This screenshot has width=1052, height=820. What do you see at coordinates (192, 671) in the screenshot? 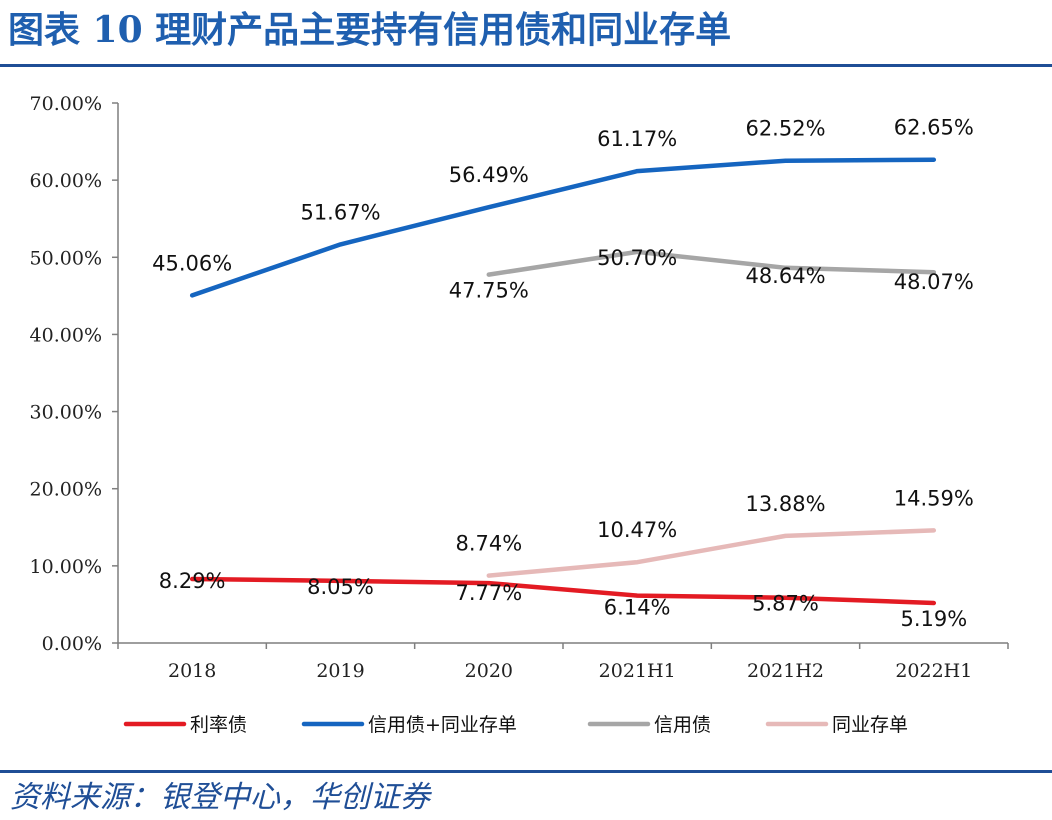
I see `x-tick-label: 2018` at bounding box center [192, 671].